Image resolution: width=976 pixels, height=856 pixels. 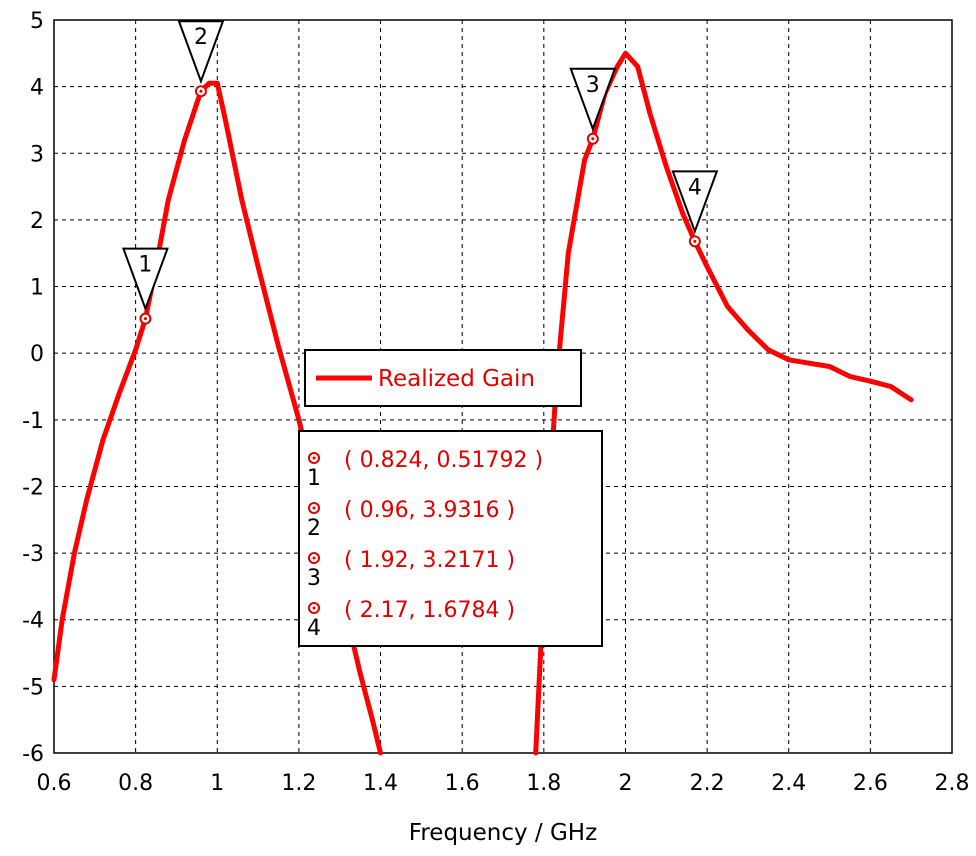 I want to click on readout-box, so click(x=450, y=538).